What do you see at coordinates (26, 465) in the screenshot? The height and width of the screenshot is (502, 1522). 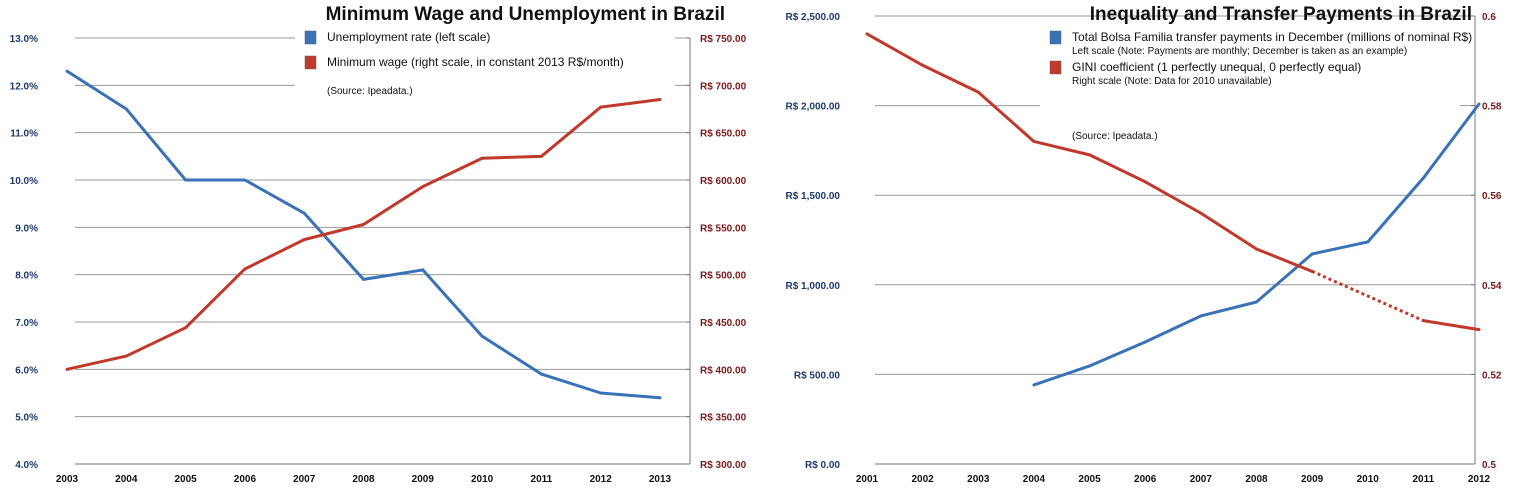 I see `left-axis-tick-label: 4.0%` at bounding box center [26, 465].